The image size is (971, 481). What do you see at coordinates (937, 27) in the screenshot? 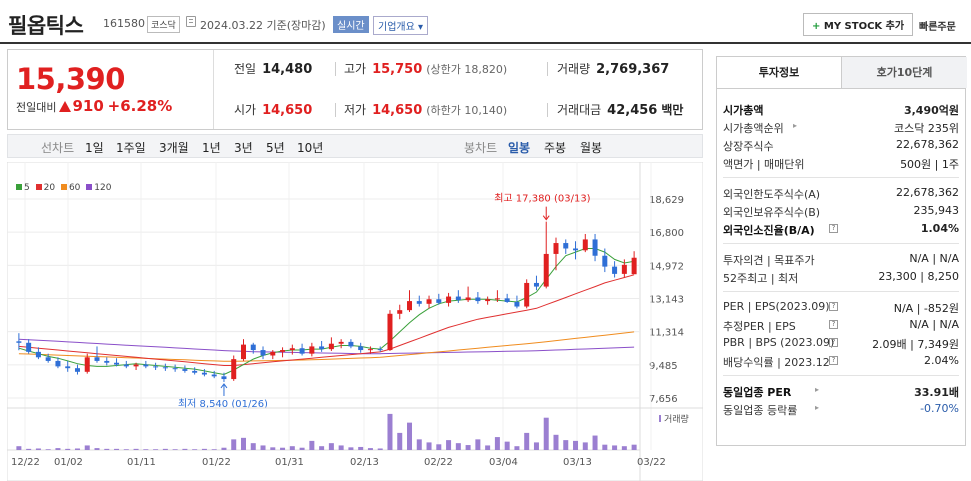
I see `quick-order-button: 빠른주문` at bounding box center [937, 27].